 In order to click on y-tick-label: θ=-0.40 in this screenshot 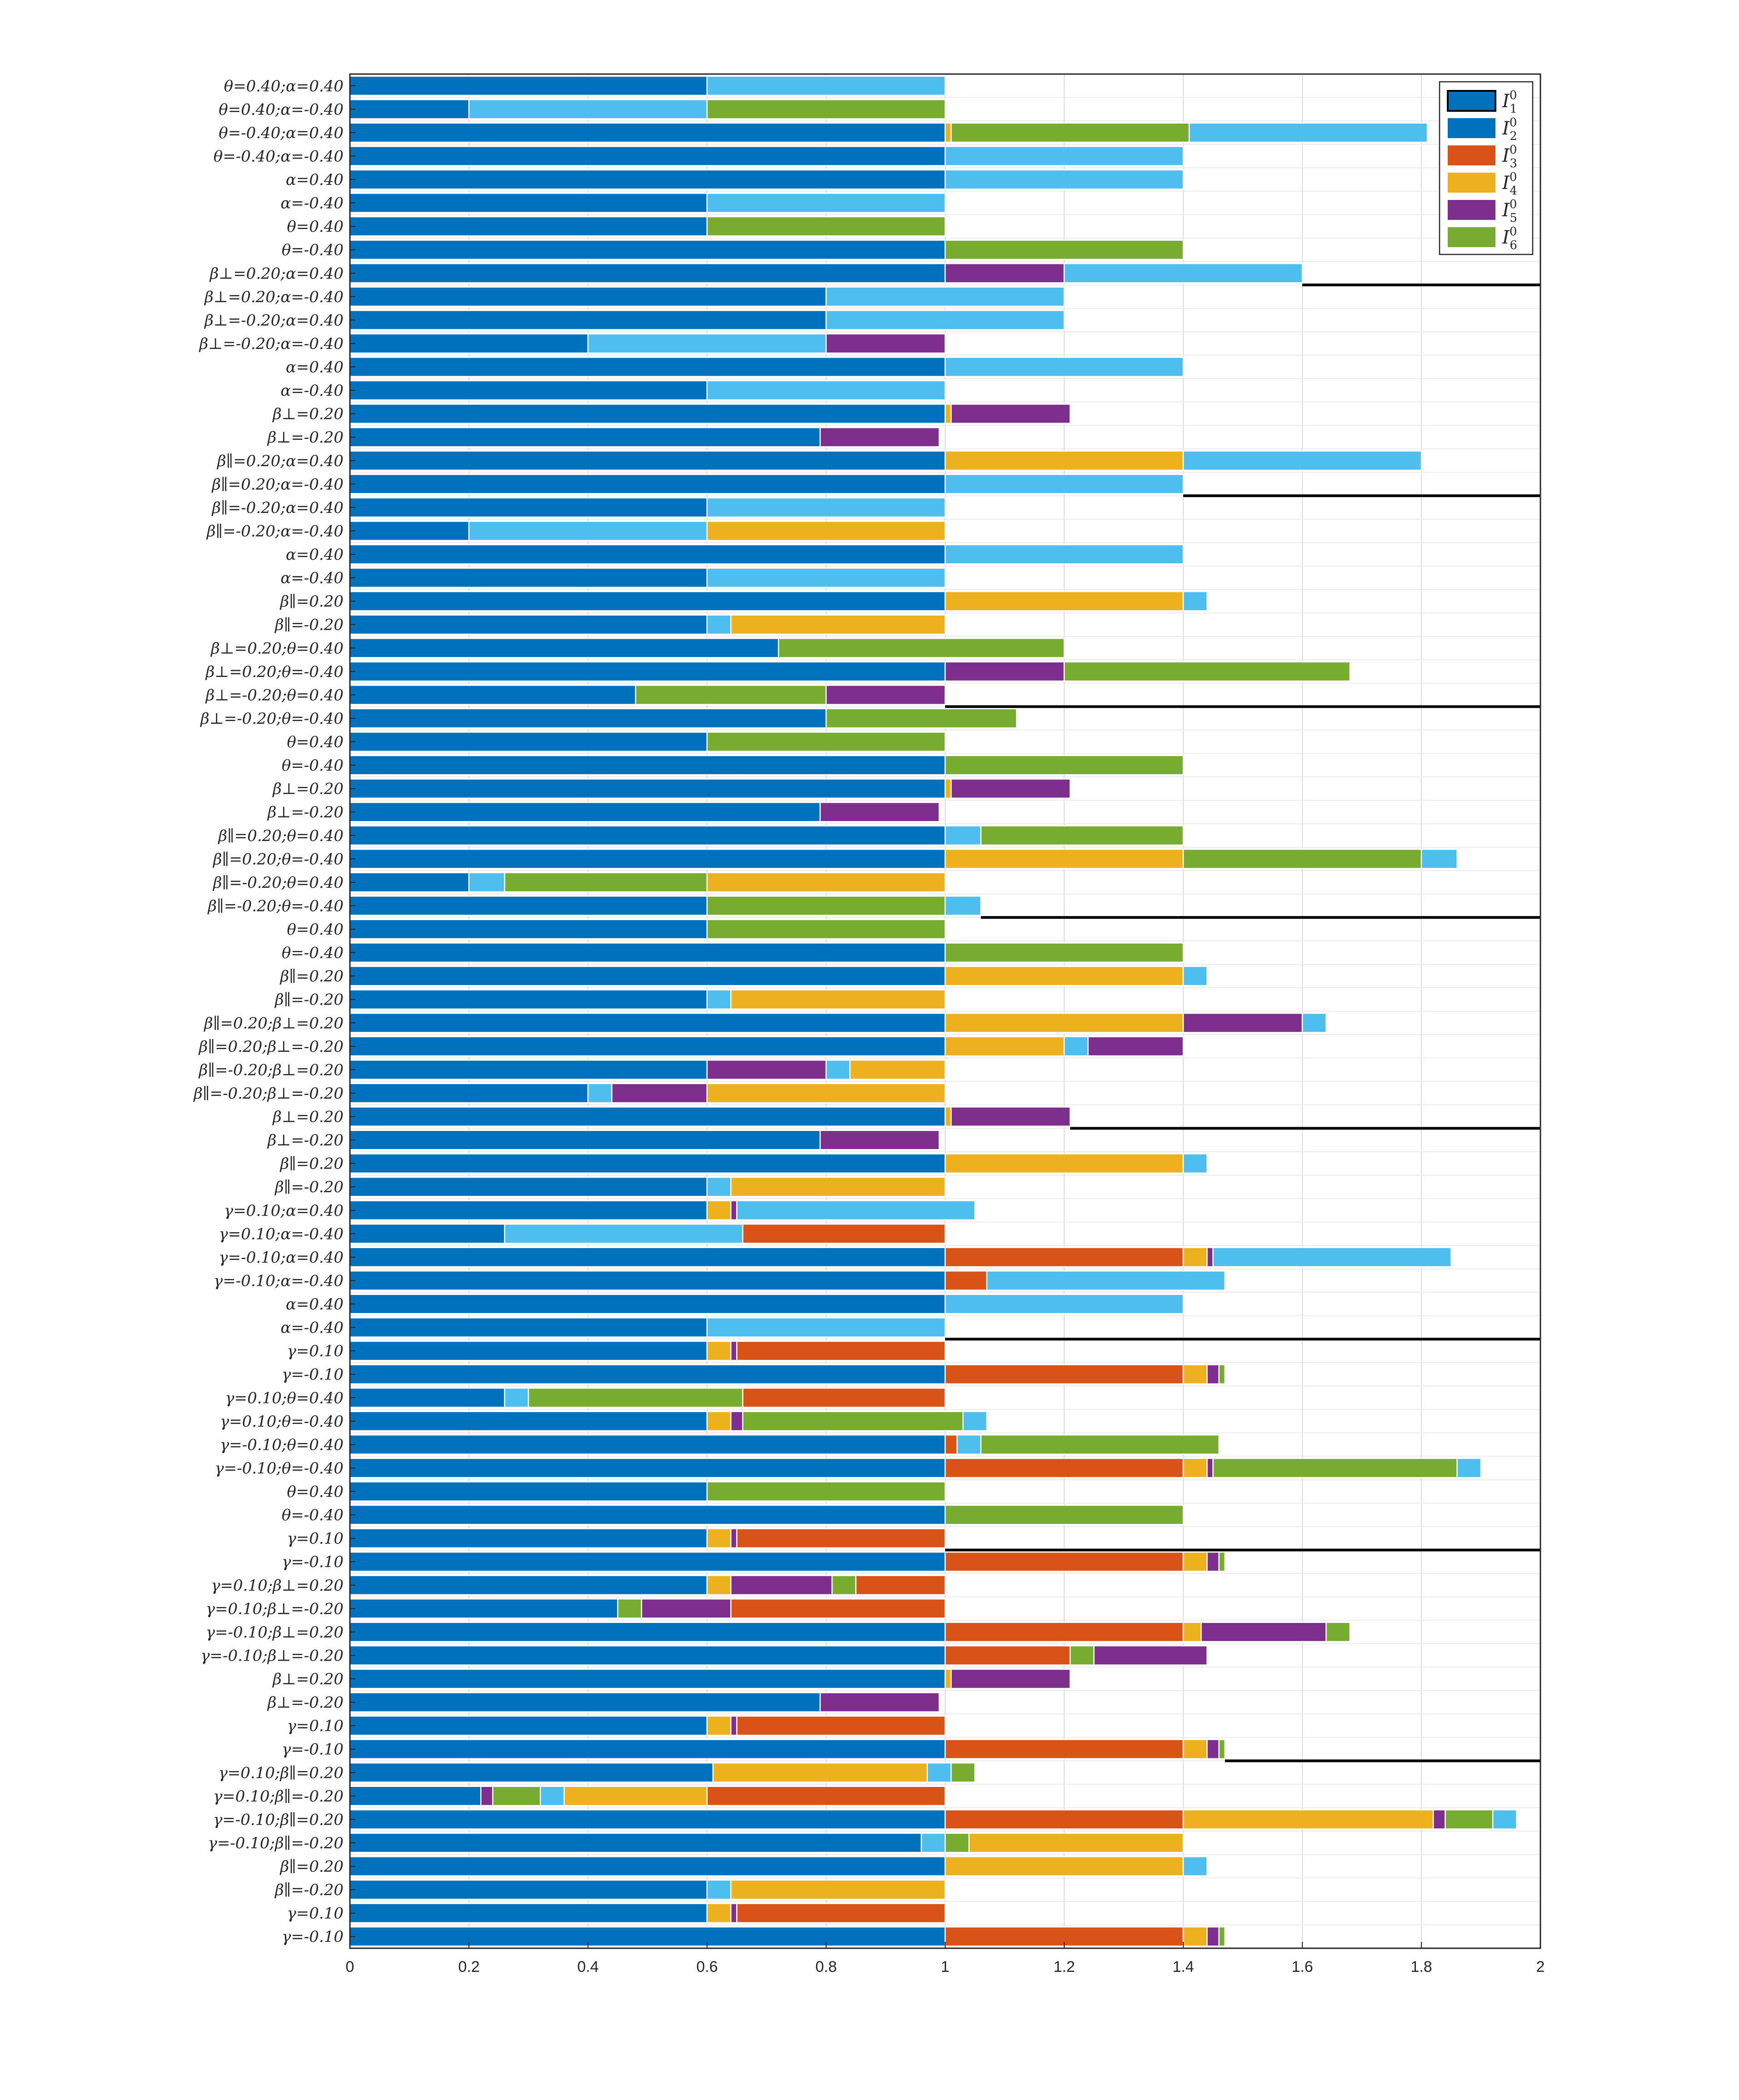, I will do `click(313, 953)`.